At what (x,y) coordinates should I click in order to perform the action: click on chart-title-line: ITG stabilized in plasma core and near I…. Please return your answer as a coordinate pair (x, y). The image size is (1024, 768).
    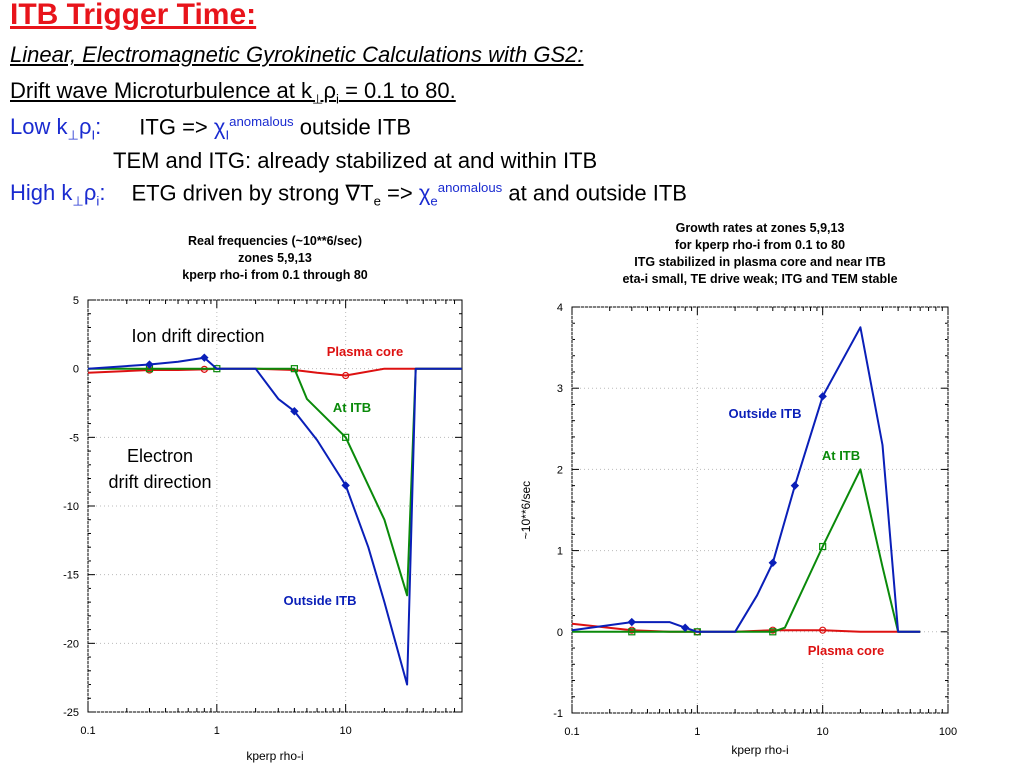
    Looking at the image, I should click on (759, 262).